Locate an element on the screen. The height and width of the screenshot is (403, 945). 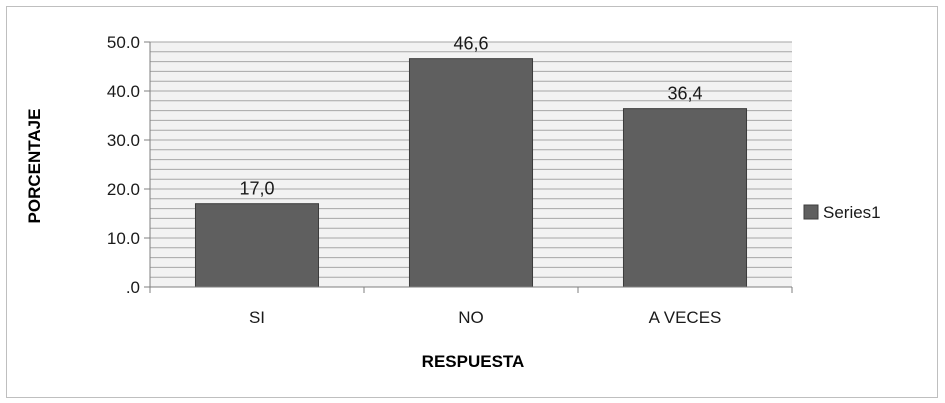
y-tick-label: .0 is located at coordinates (133, 287).